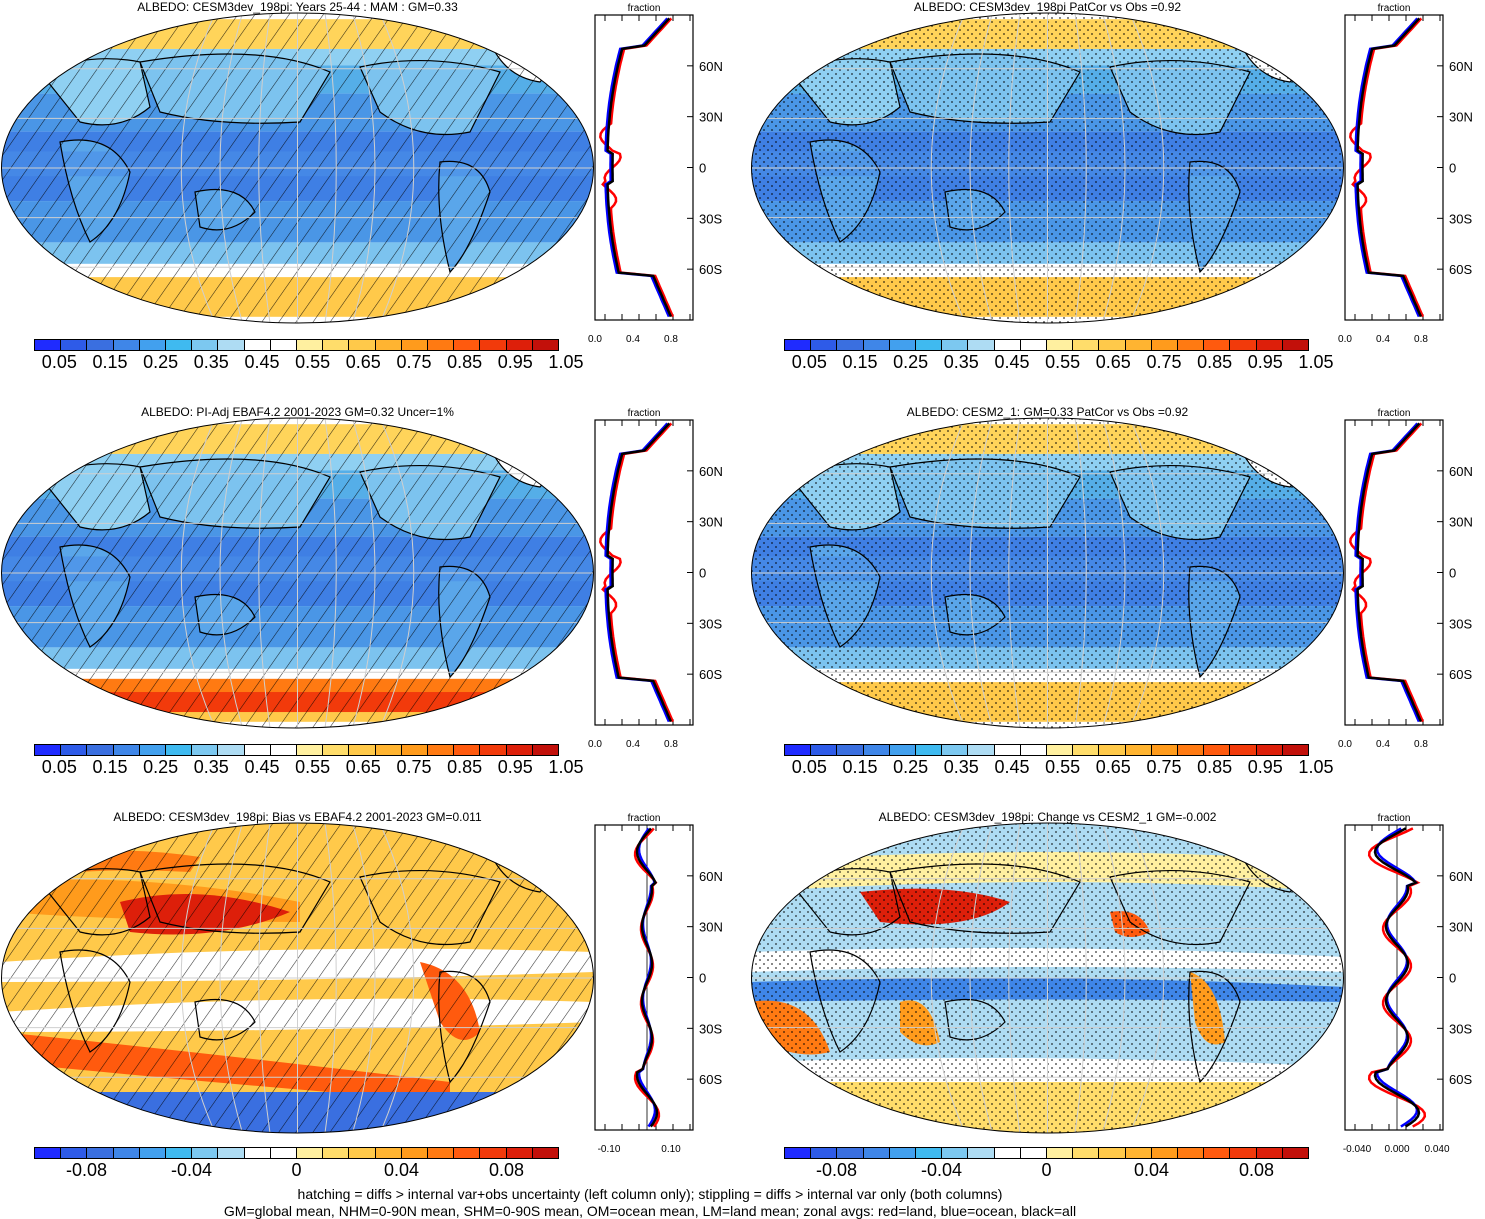 The image size is (1485, 1219). I want to click on colorbar-tick-label: 0.95, so click(1265, 767).